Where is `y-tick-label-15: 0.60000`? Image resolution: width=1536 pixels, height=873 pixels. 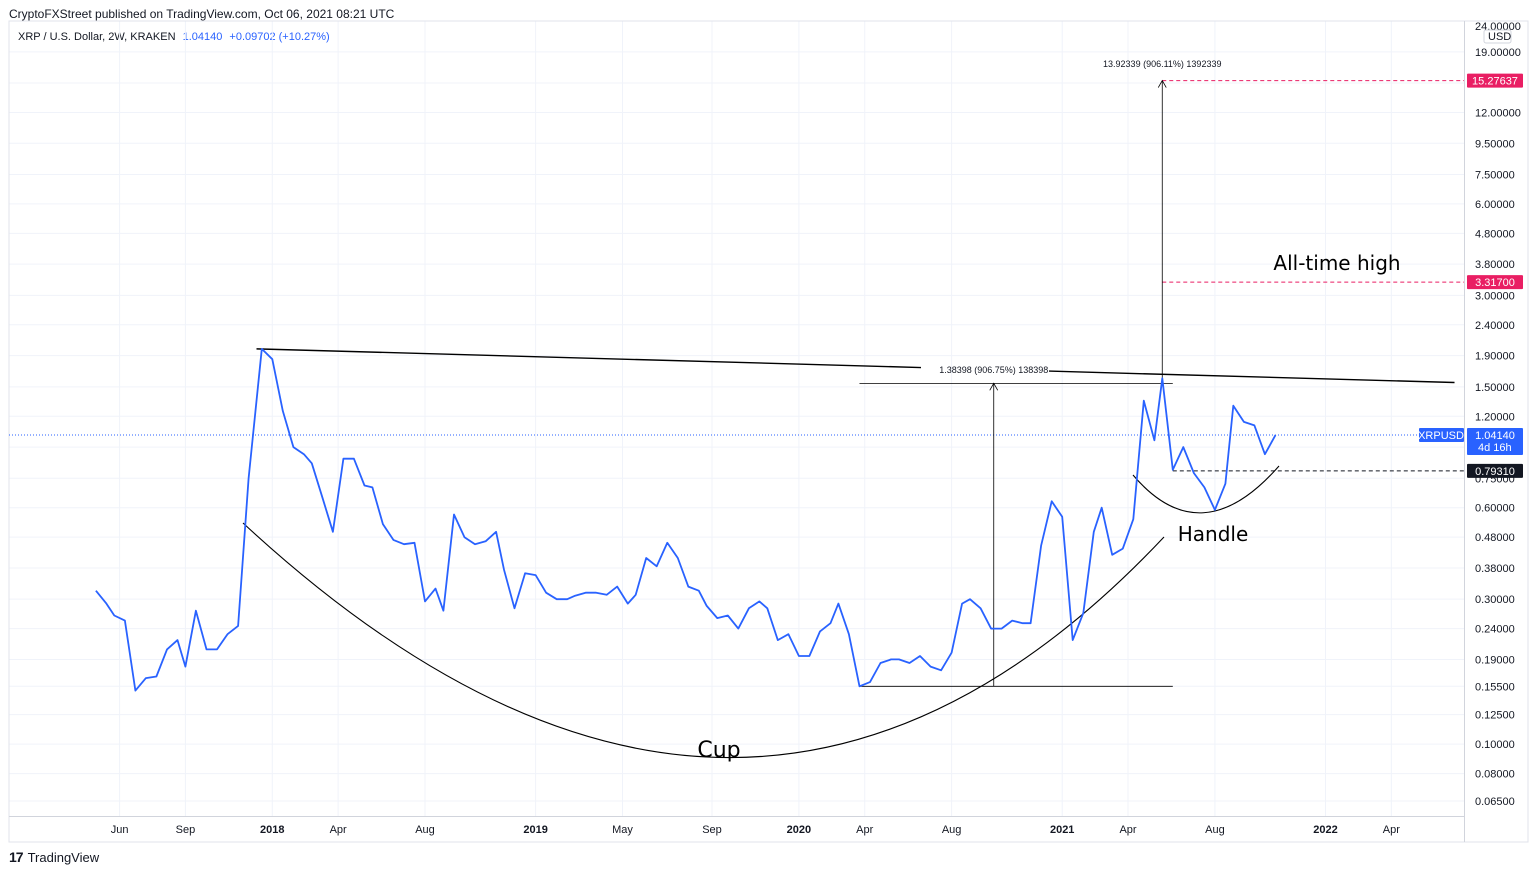 y-tick-label-15: 0.60000 is located at coordinates (1495, 509).